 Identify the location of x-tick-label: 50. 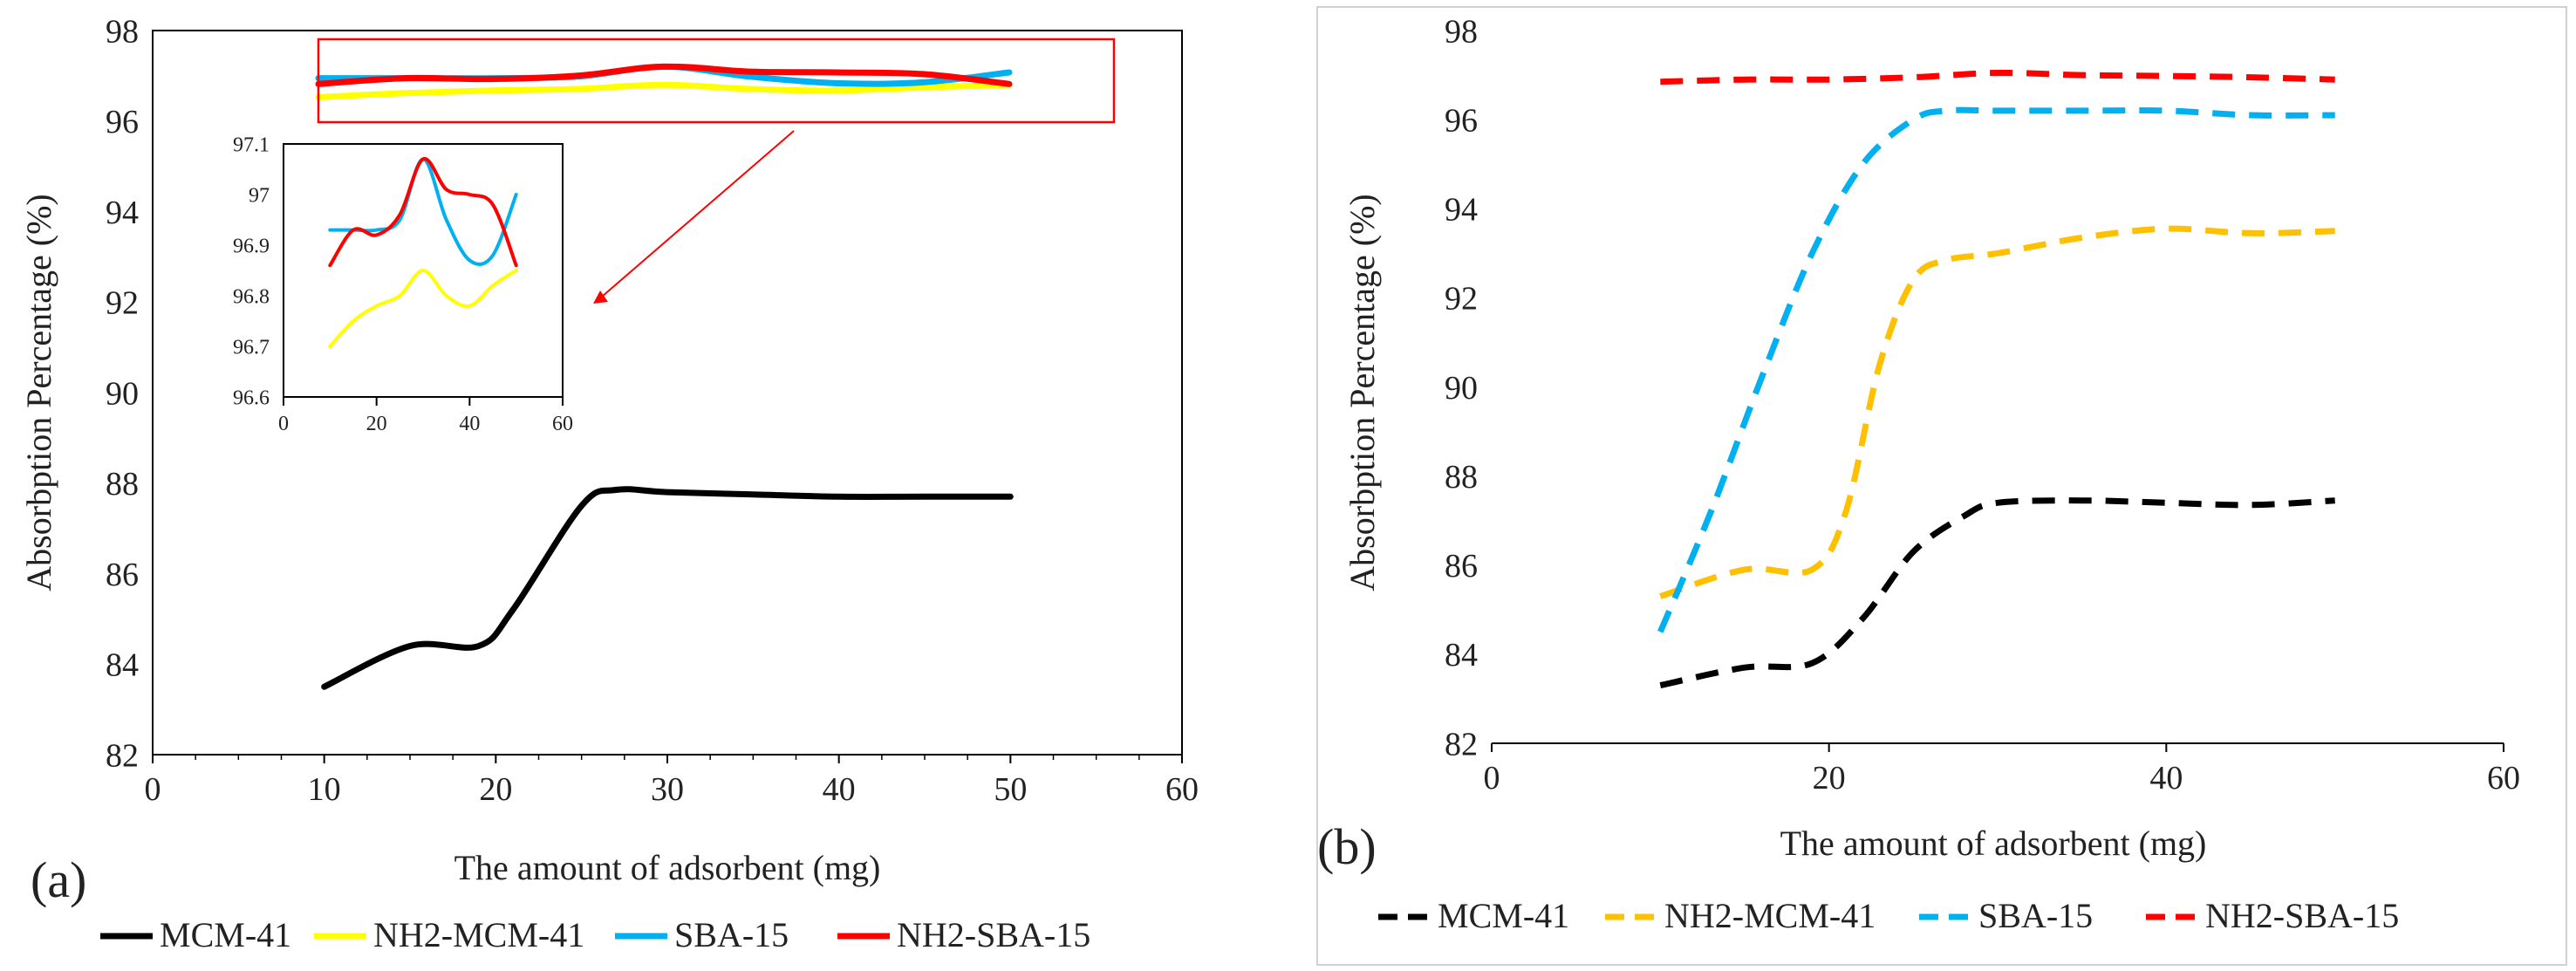
(1010, 789).